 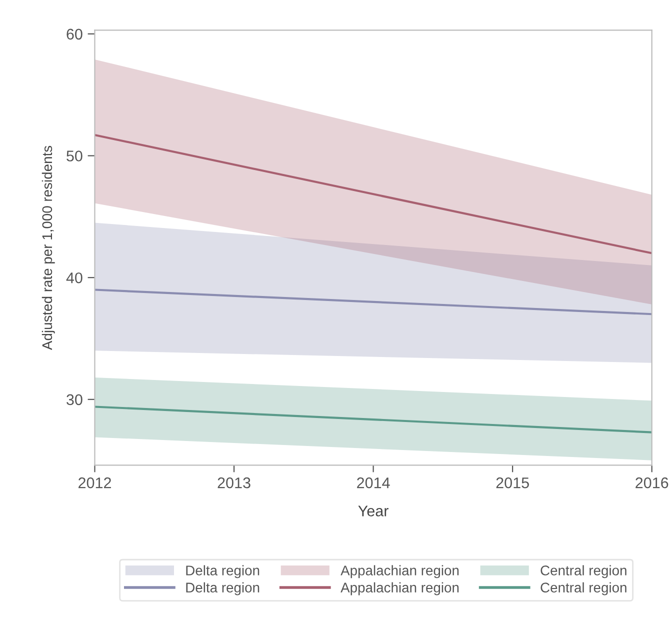 What do you see at coordinates (74, 34) in the screenshot?
I see `y-tick-label: 60` at bounding box center [74, 34].